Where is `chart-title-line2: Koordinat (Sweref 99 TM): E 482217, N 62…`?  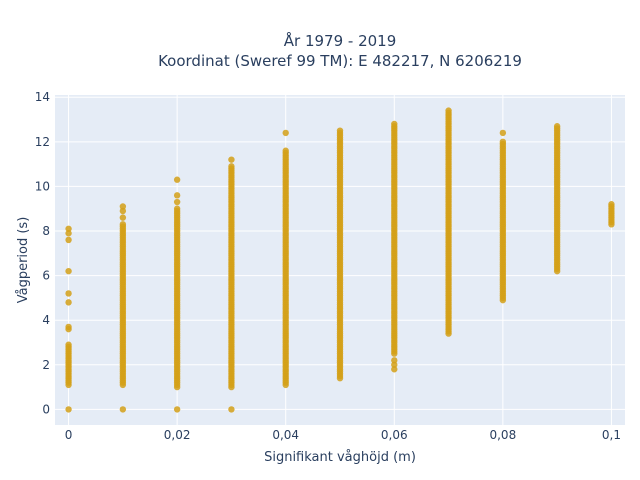 chart-title-line2: Koordinat (Sweref 99 TM): E 482217, N 62… is located at coordinates (340, 61).